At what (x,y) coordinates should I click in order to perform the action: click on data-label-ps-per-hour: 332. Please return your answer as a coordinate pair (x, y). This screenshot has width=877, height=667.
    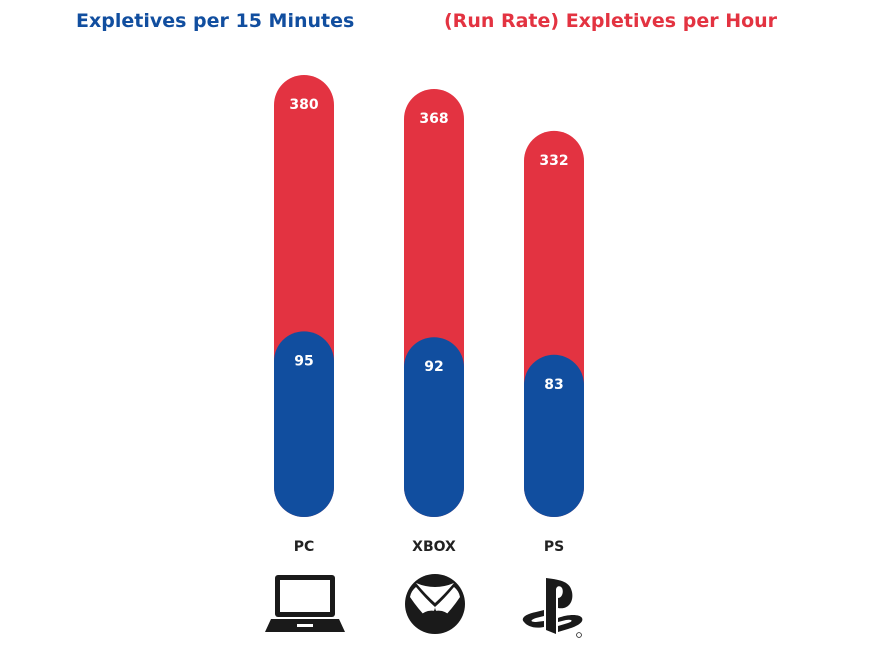
    Looking at the image, I should click on (553, 161).